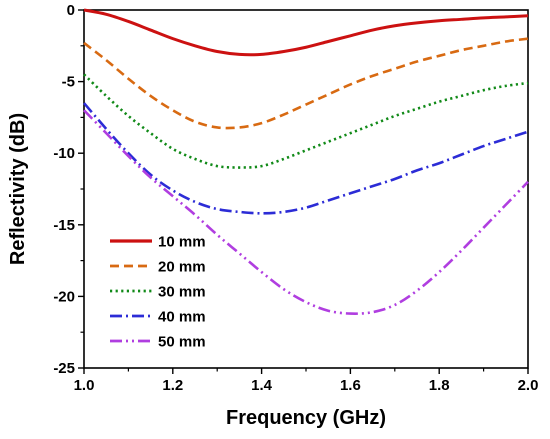 The width and height of the screenshot is (550, 439). What do you see at coordinates (528, 385) in the screenshot?
I see `x-tick-label: 2.0` at bounding box center [528, 385].